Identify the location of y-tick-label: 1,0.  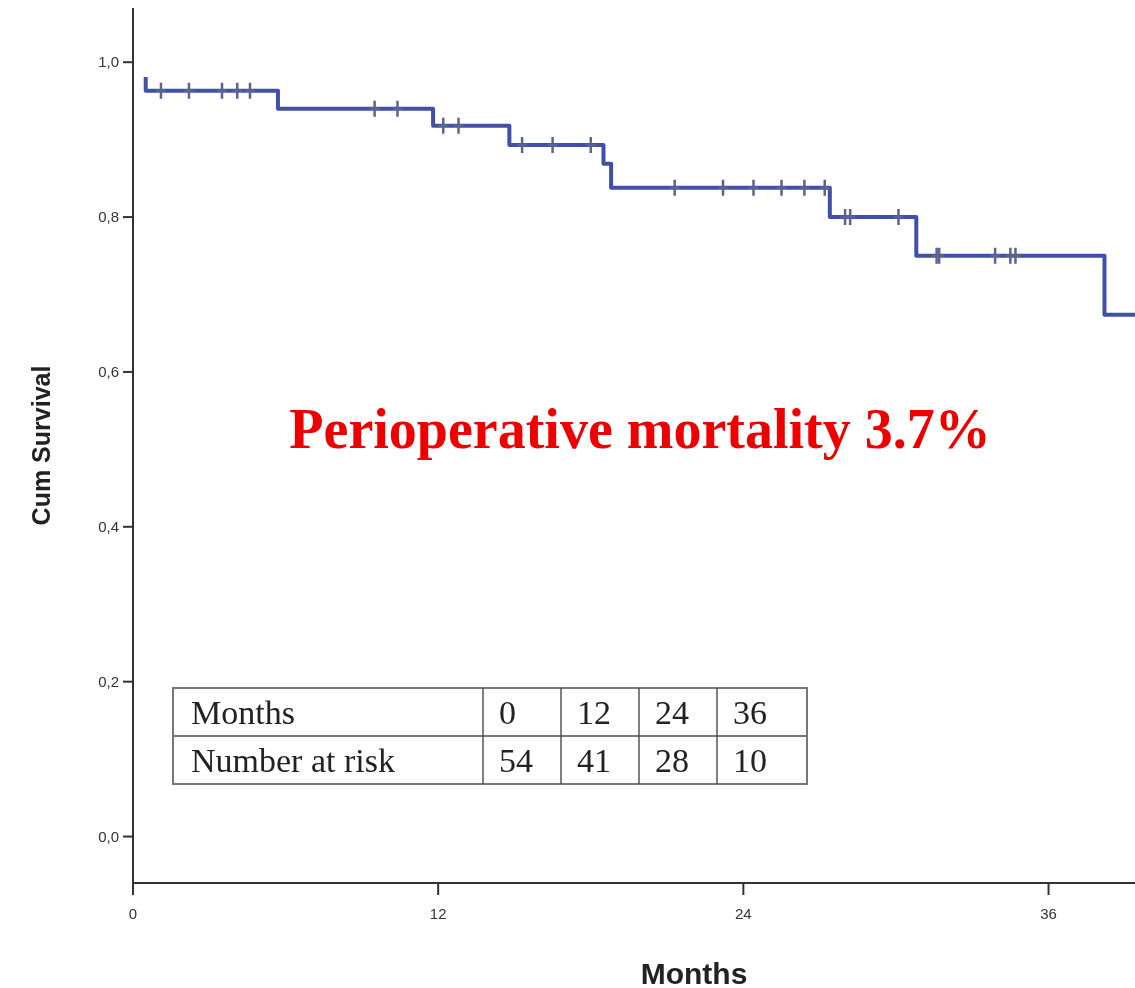
(108, 62).